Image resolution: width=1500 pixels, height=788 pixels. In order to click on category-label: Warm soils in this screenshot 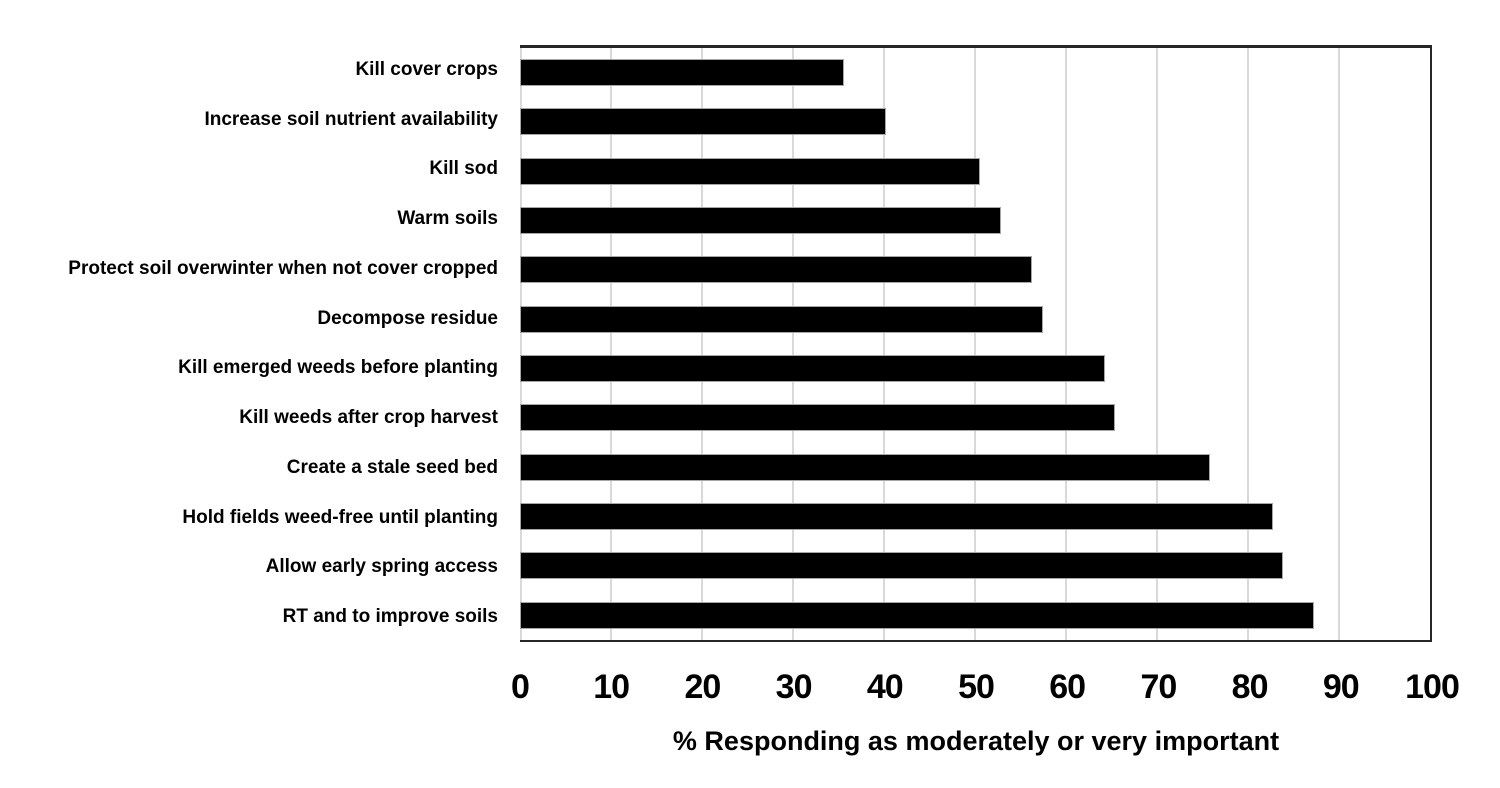, I will do `click(447, 219)`.